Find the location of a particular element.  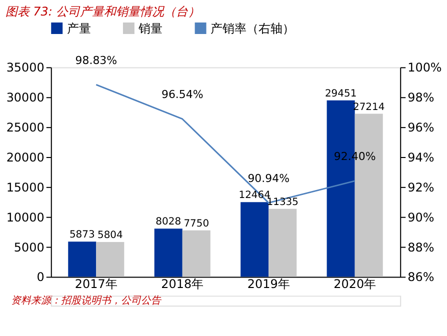

x-tick-label: 2020年 is located at coordinates (355, 284).